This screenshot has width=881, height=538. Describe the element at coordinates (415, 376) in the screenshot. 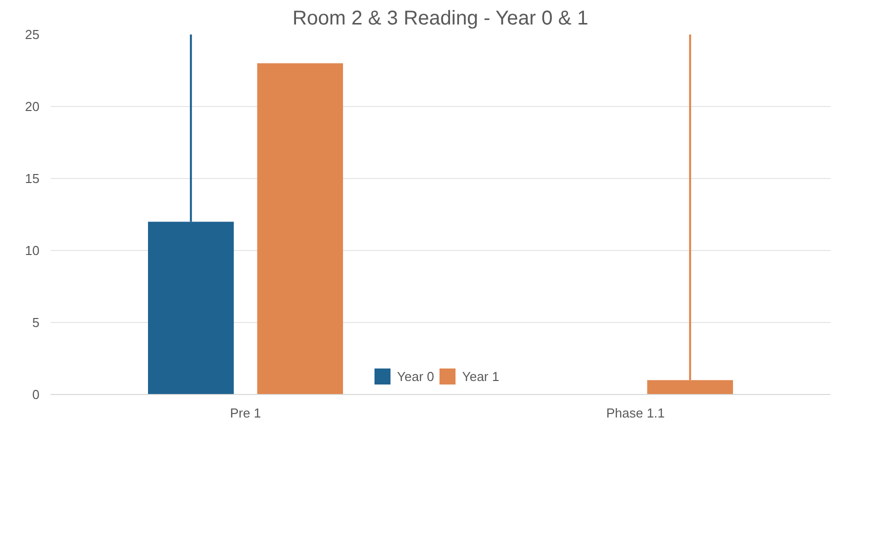

I see `legend-label: Year 0` at that location.